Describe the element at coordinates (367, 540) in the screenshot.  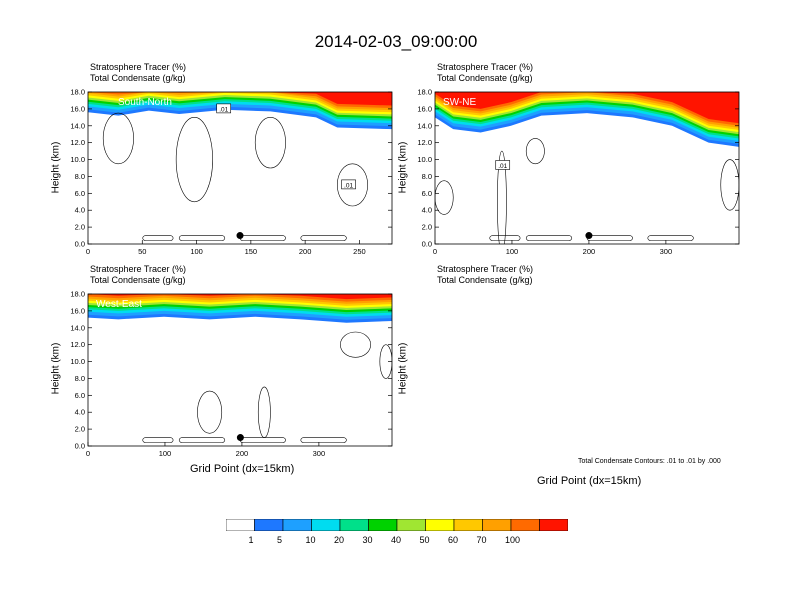
I see `colorbar-label: 30` at that location.